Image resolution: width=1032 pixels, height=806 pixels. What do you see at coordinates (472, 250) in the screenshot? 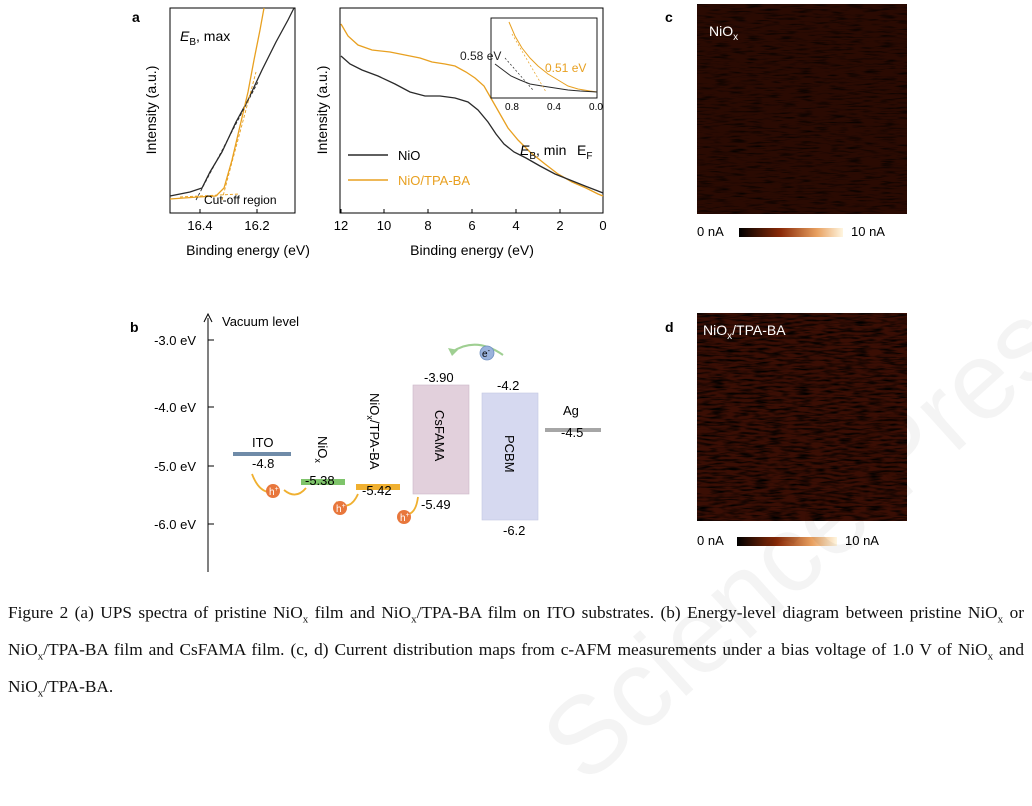
I see `valence-xlabel: Binding energy (eV)` at bounding box center [472, 250].